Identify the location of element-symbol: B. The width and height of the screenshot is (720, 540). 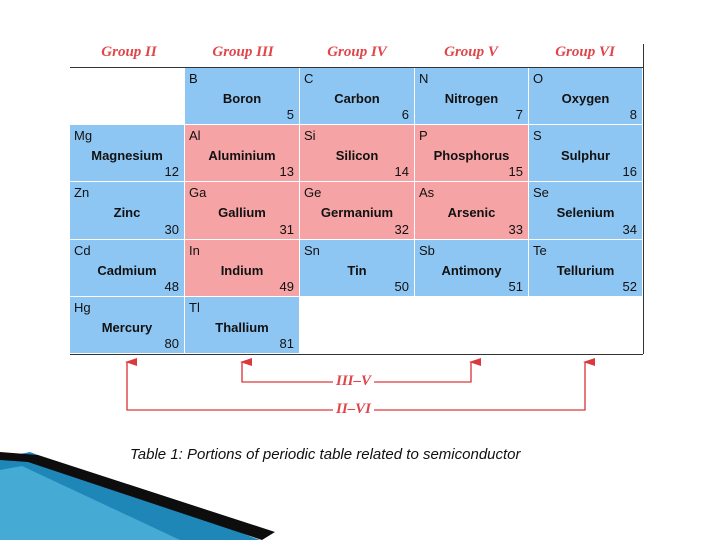
(193, 78).